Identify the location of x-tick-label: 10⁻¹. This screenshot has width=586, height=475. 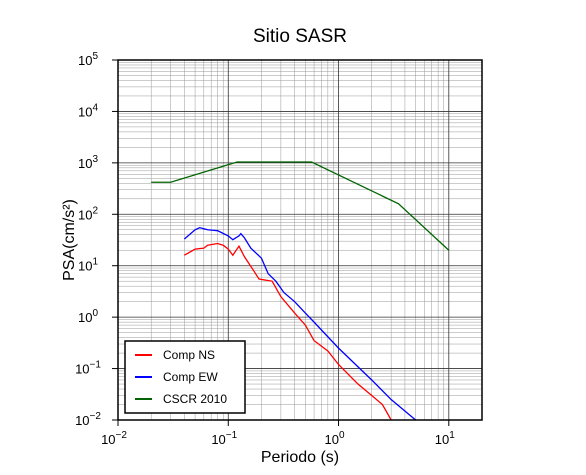
(224, 438).